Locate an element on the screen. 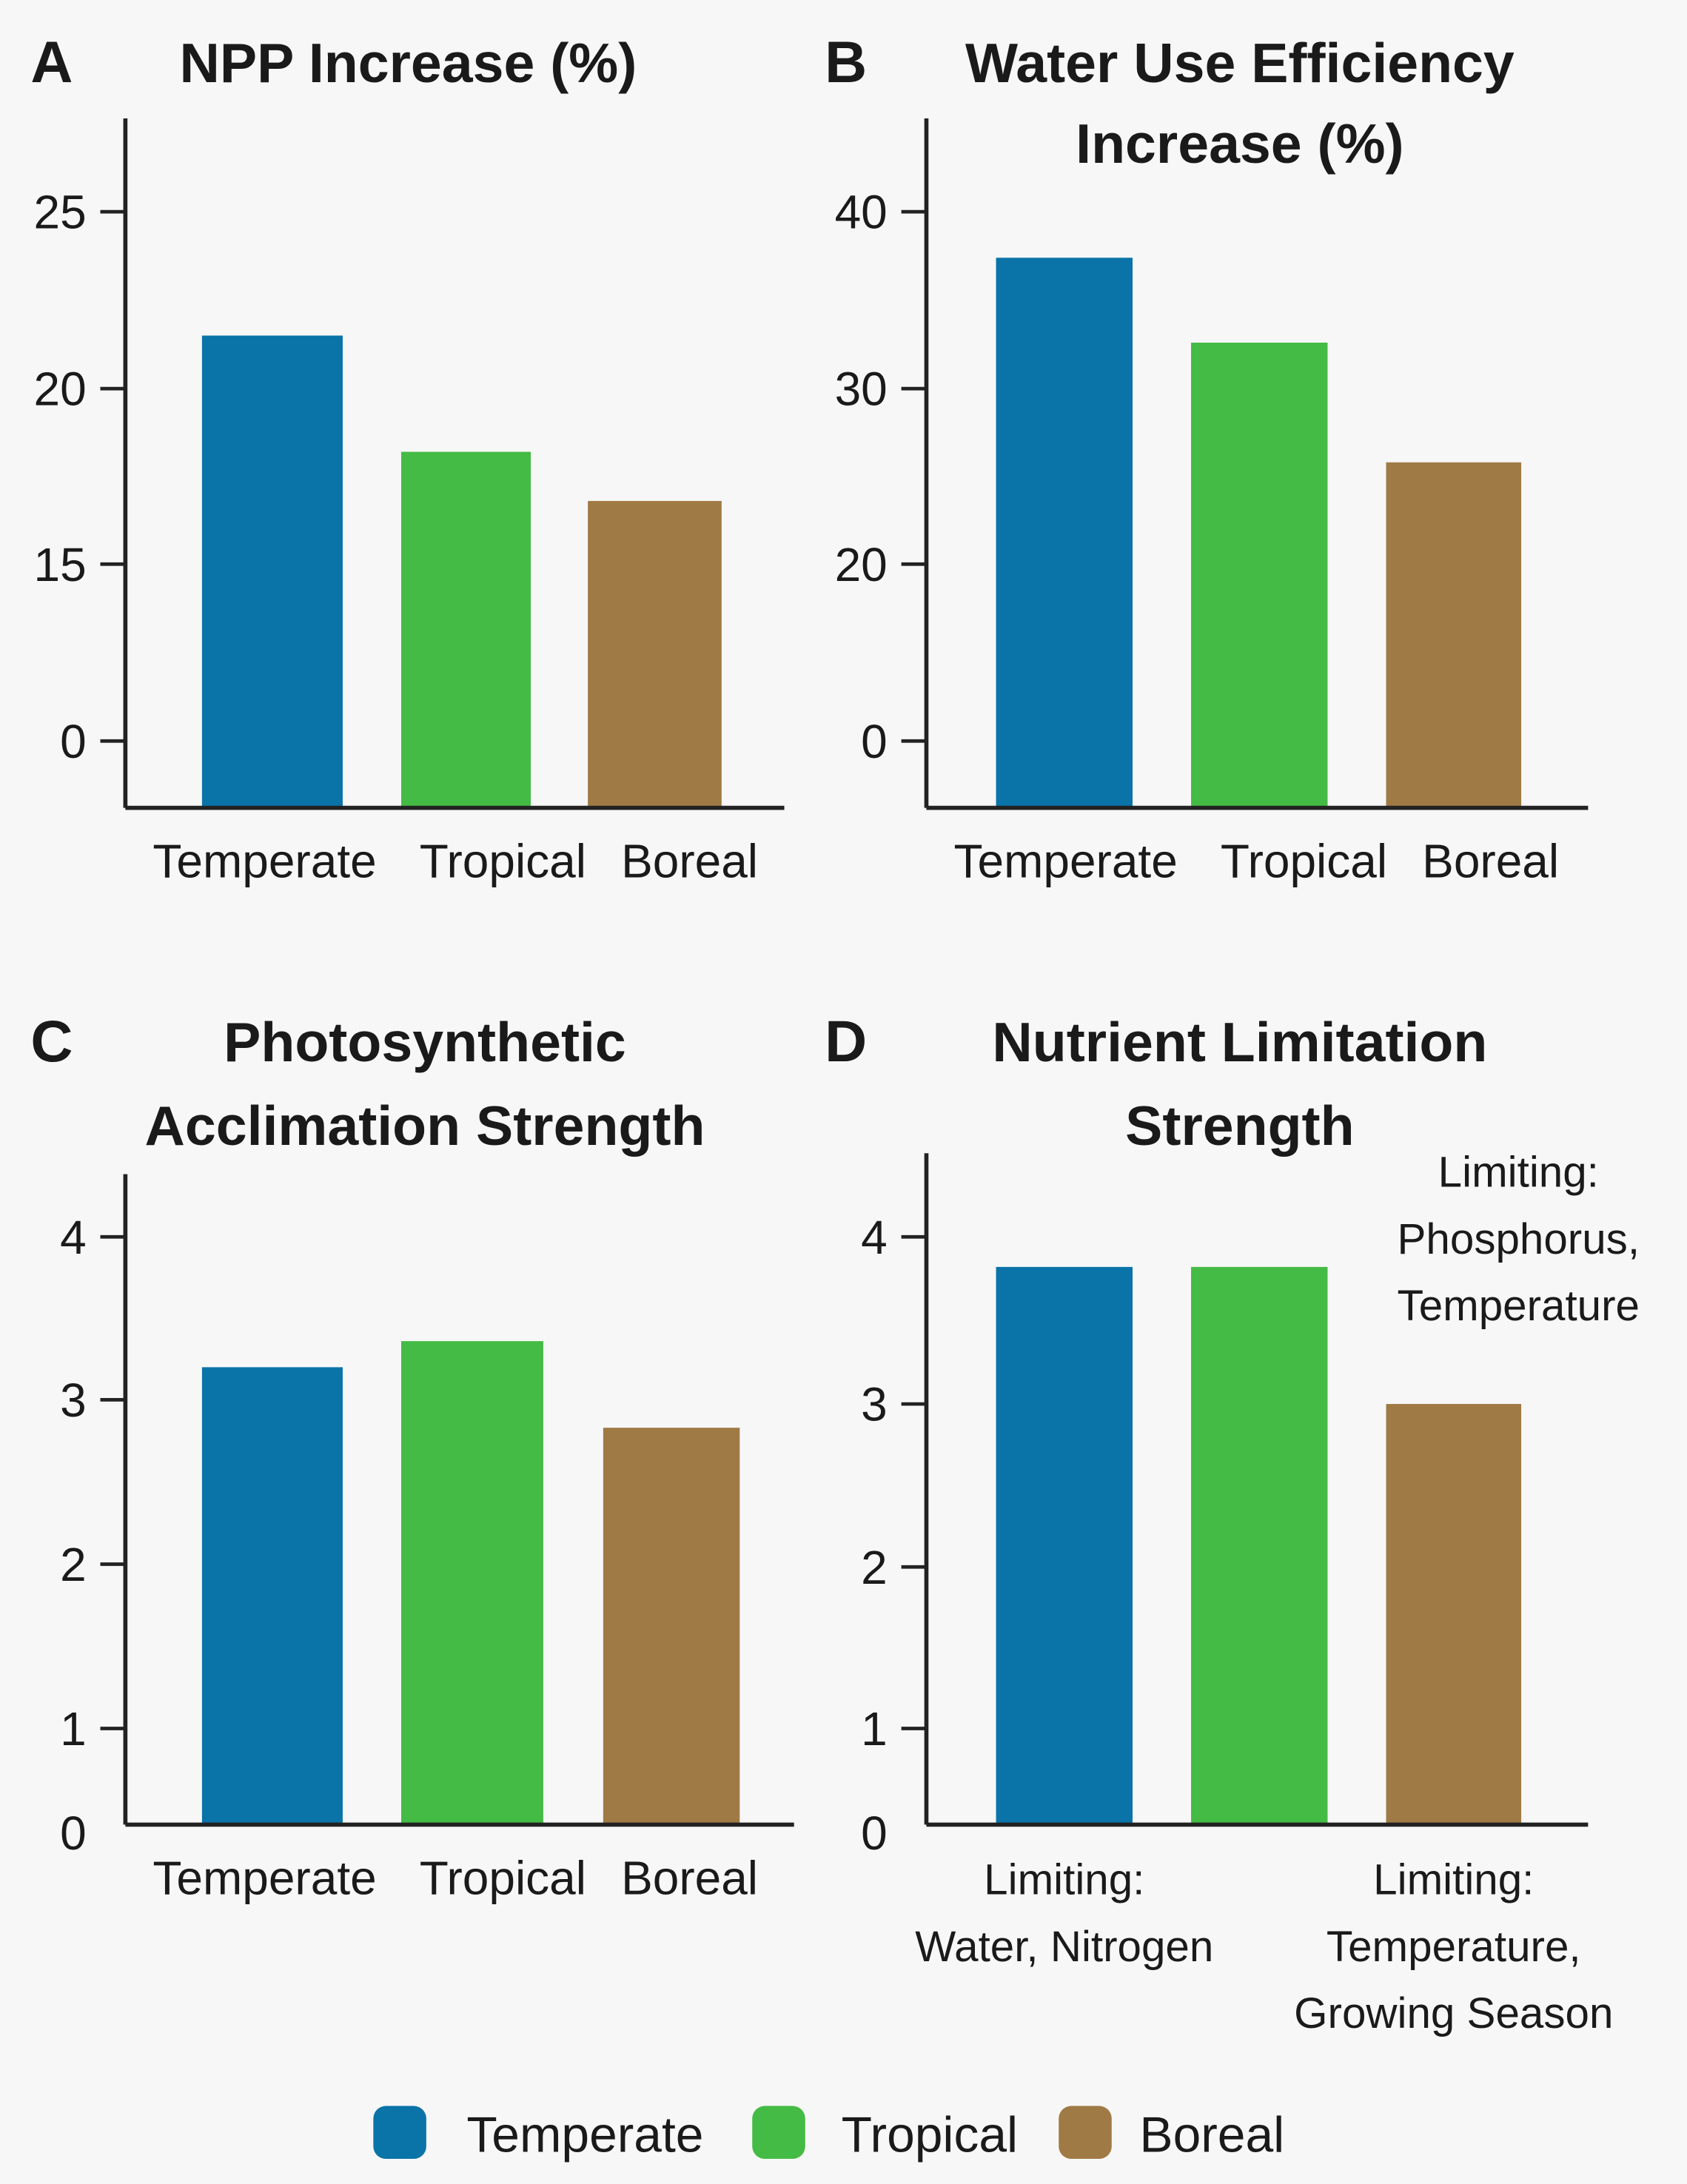 Image resolution: width=1687 pixels, height=2184 pixels. chart-title: Strength is located at coordinates (1240, 1126).